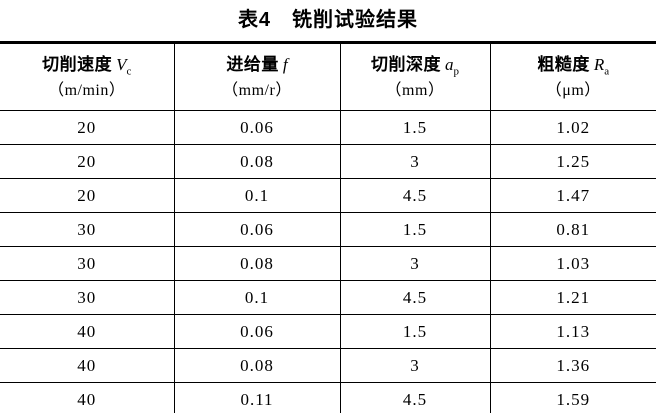  What do you see at coordinates (607, 71) in the screenshot?
I see `variable-subscript: a` at bounding box center [607, 71].